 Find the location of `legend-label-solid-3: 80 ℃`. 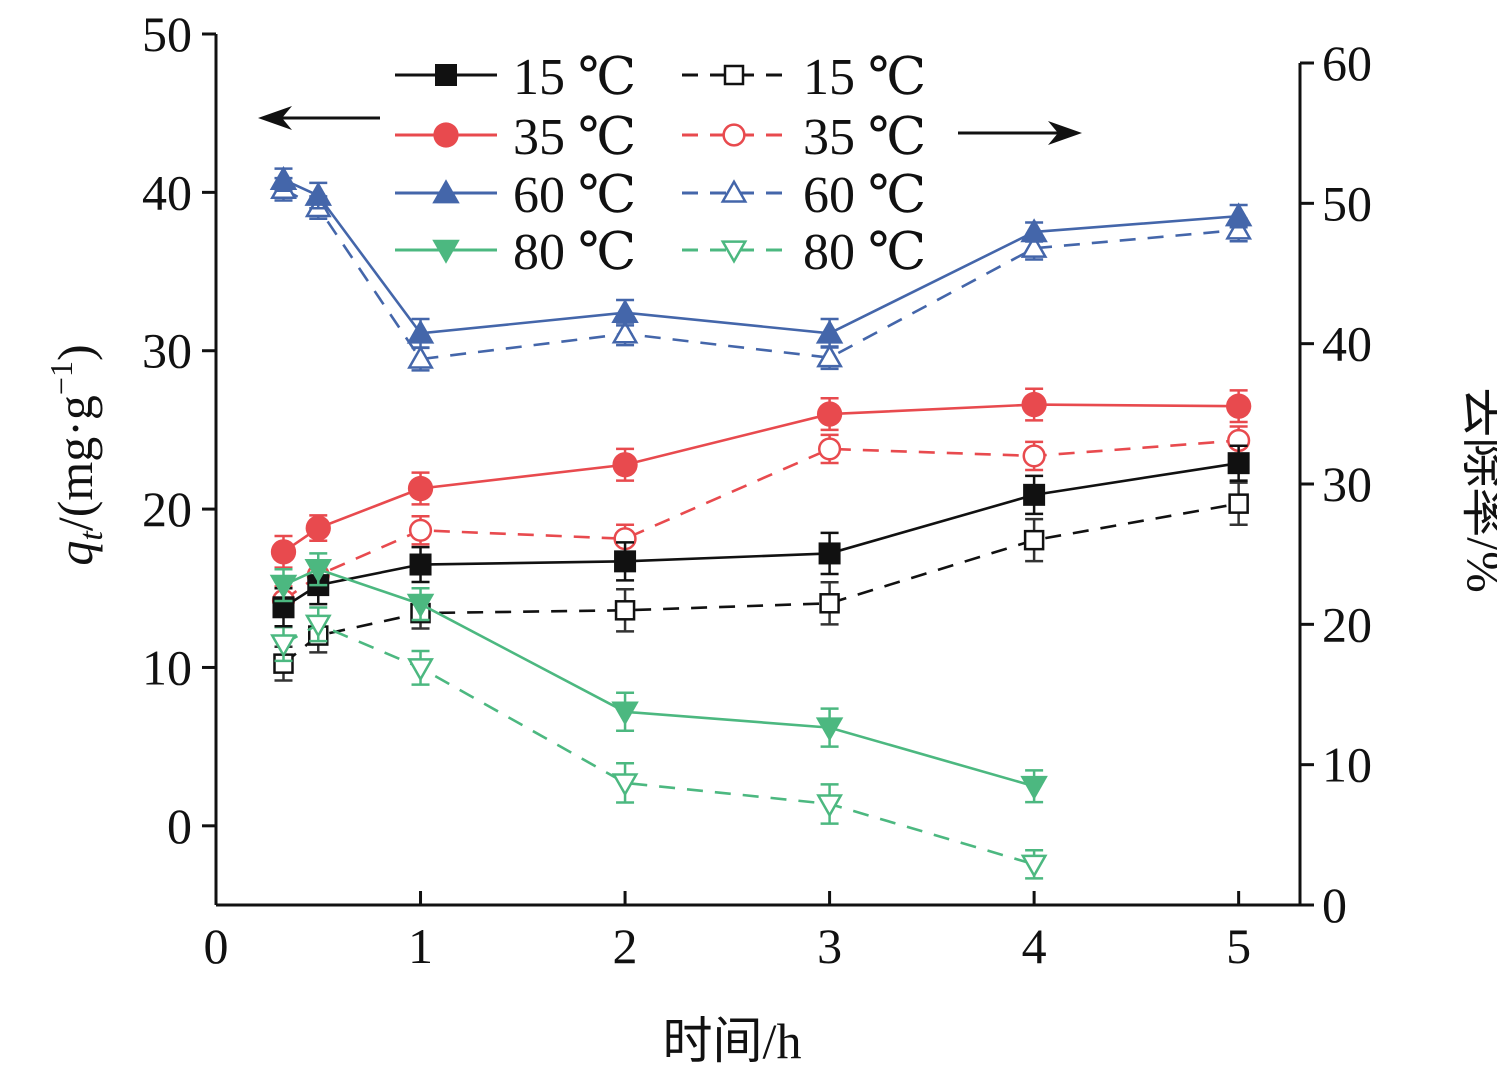

legend-label-solid-3: 80 ℃ is located at coordinates (574, 252).